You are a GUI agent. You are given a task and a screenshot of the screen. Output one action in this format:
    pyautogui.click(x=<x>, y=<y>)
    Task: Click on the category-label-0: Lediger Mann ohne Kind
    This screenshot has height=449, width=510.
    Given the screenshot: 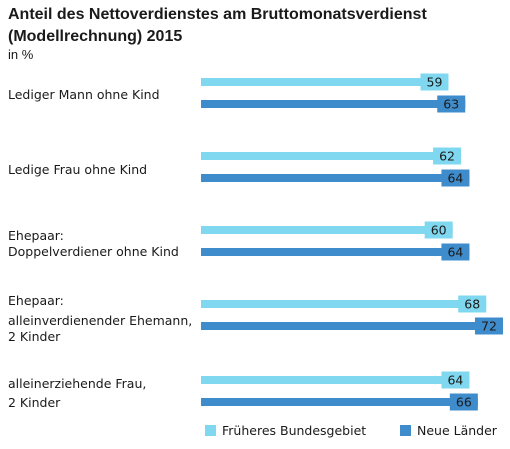 What is the action you would take?
    pyautogui.click(x=84, y=94)
    